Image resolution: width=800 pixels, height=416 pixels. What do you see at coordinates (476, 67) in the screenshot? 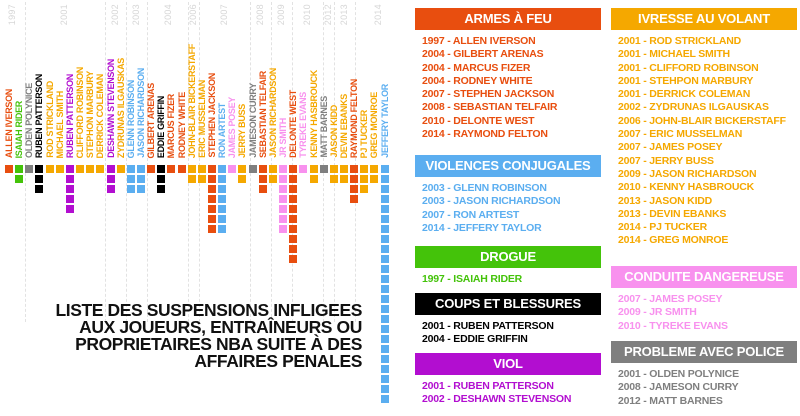
I see `legend-item: 2004 - MARCUS FIZER` at bounding box center [476, 67].